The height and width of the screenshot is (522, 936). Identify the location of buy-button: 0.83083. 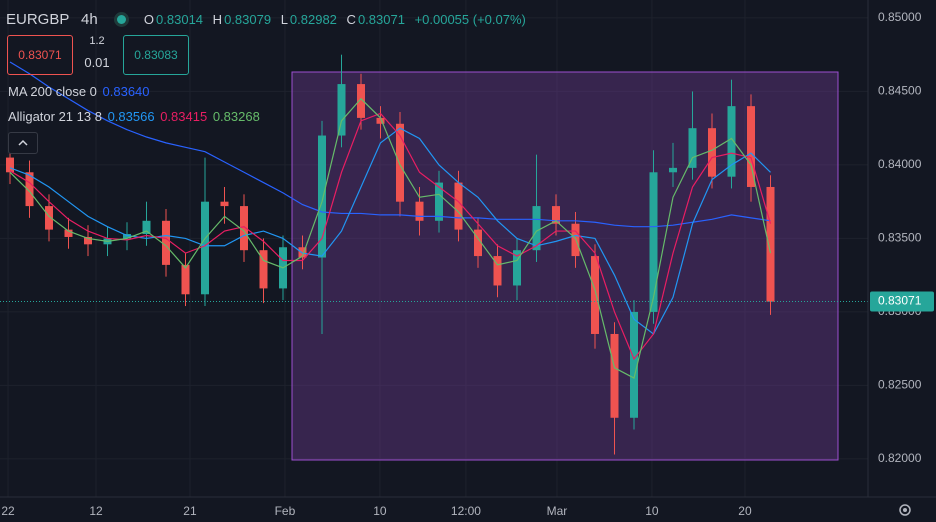
(156, 55).